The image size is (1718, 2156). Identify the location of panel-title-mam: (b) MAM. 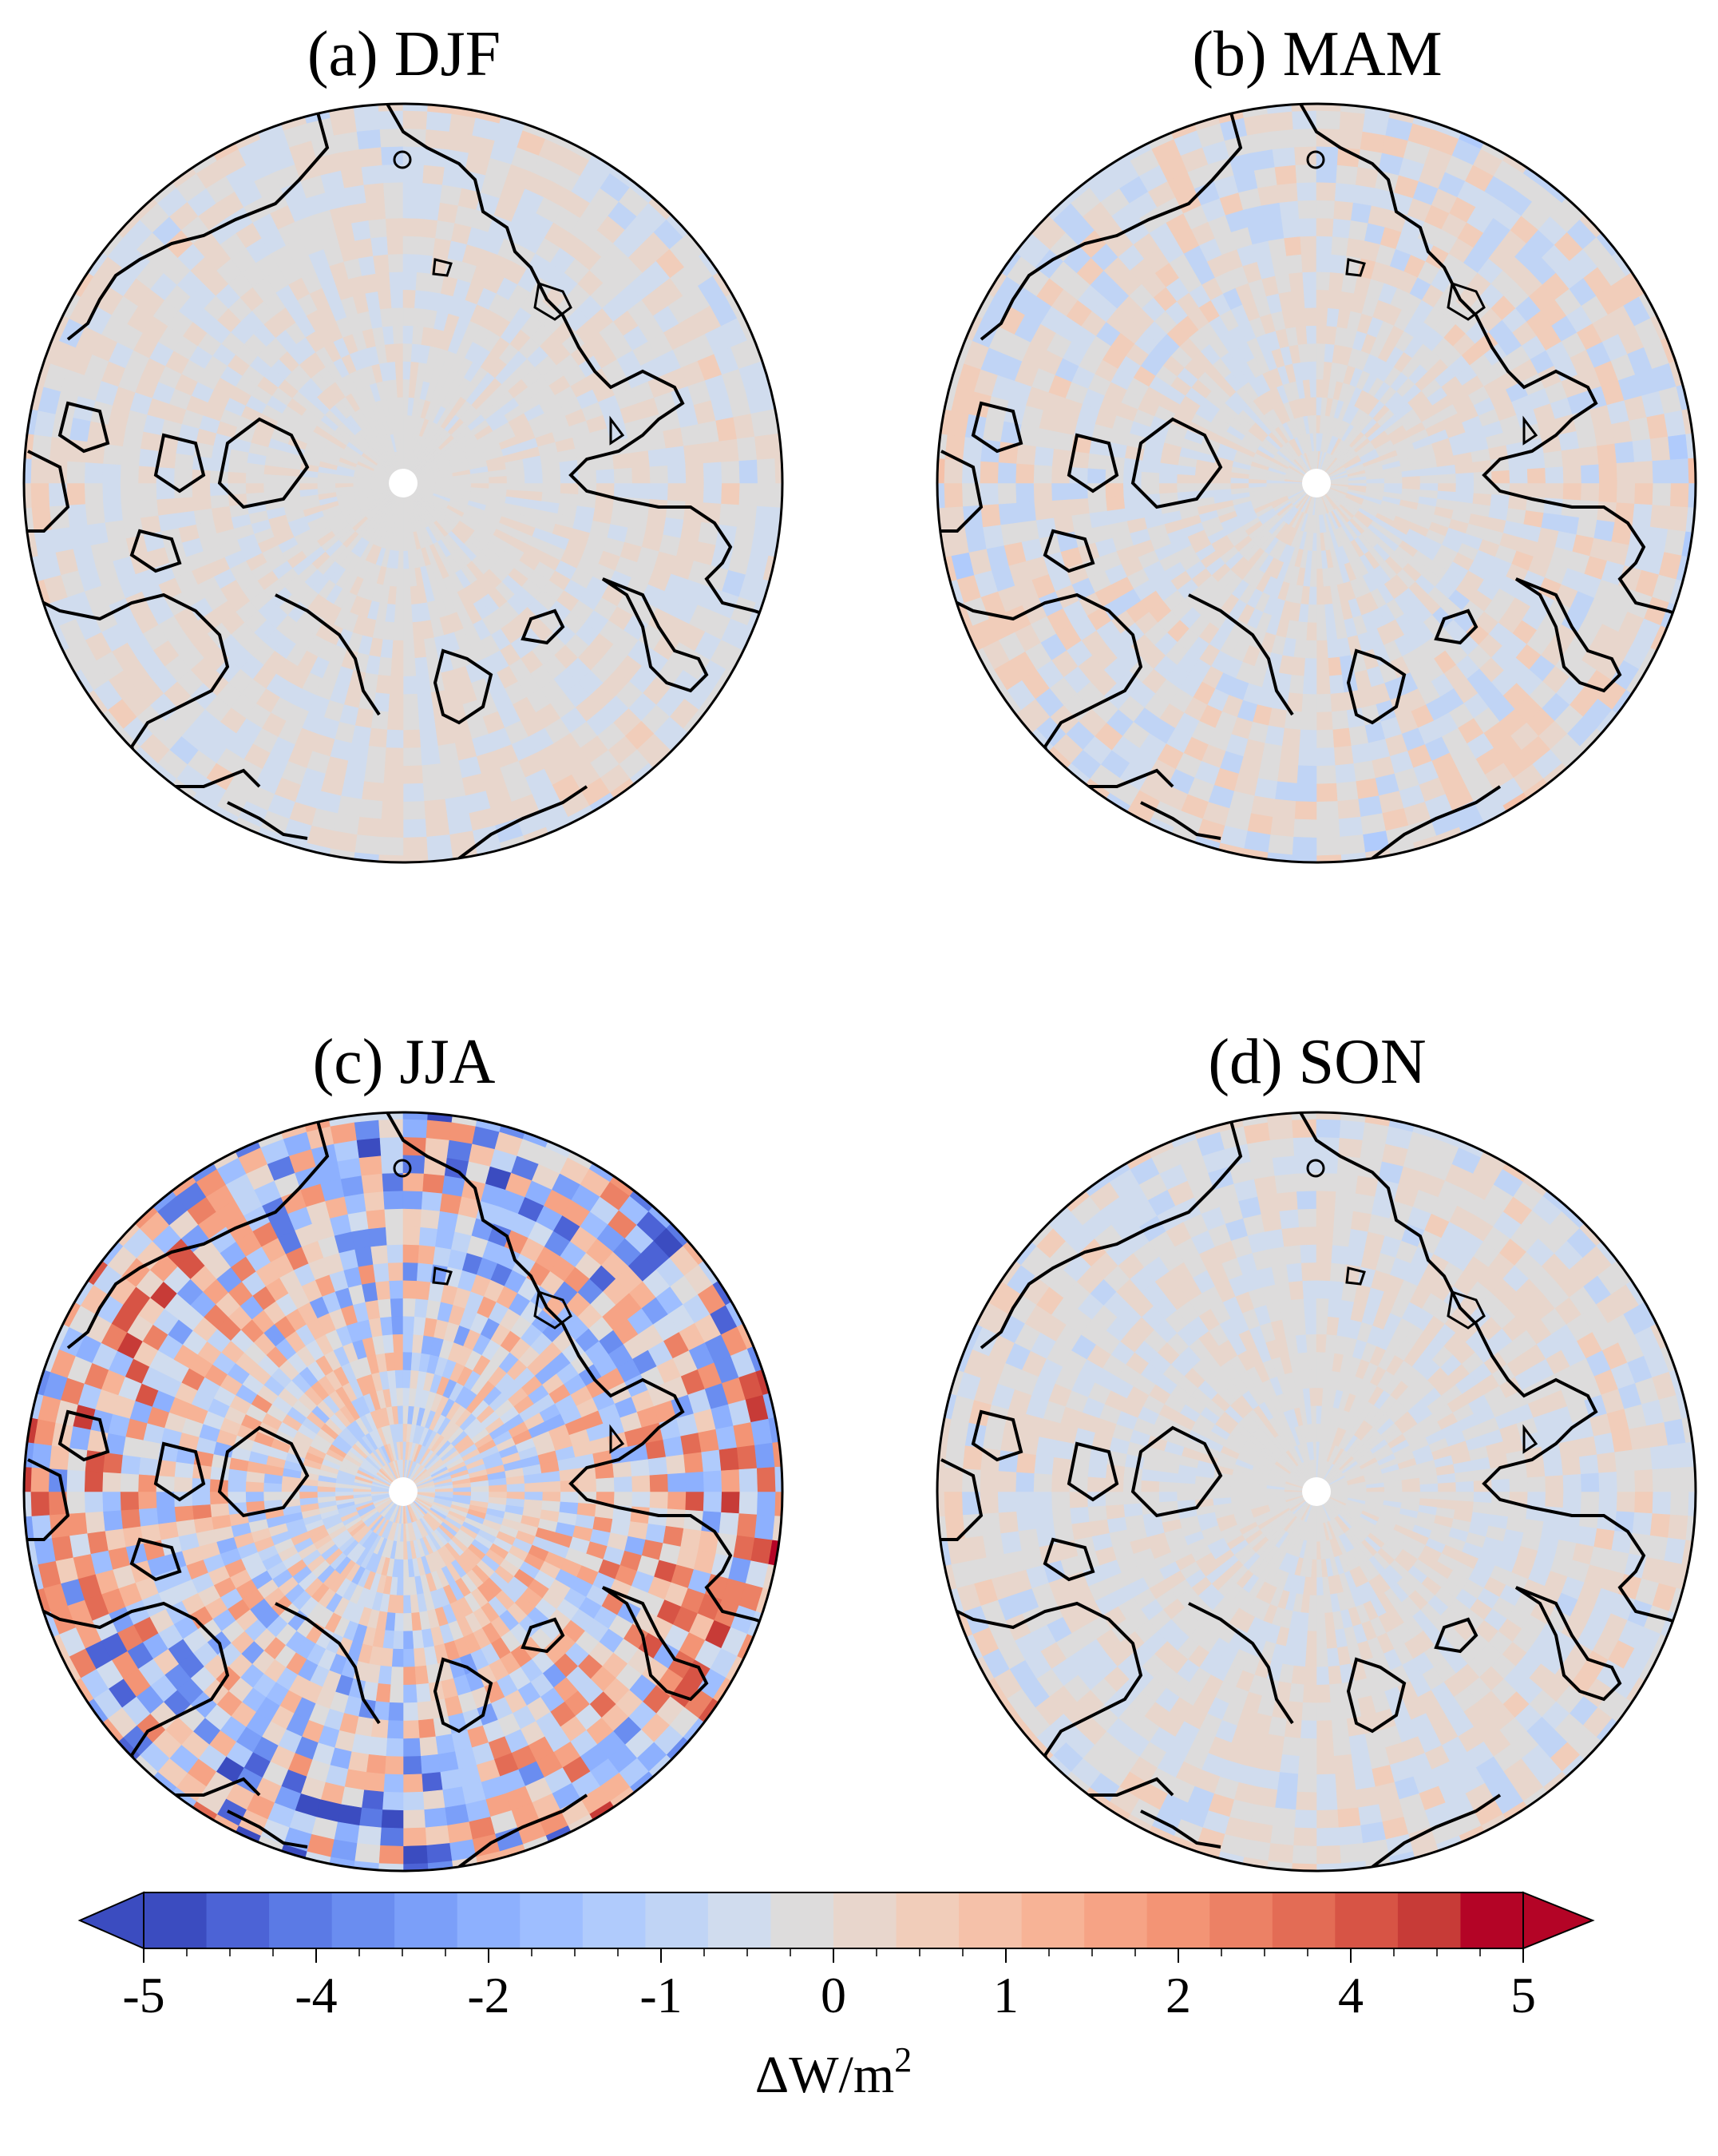
(1317, 54).